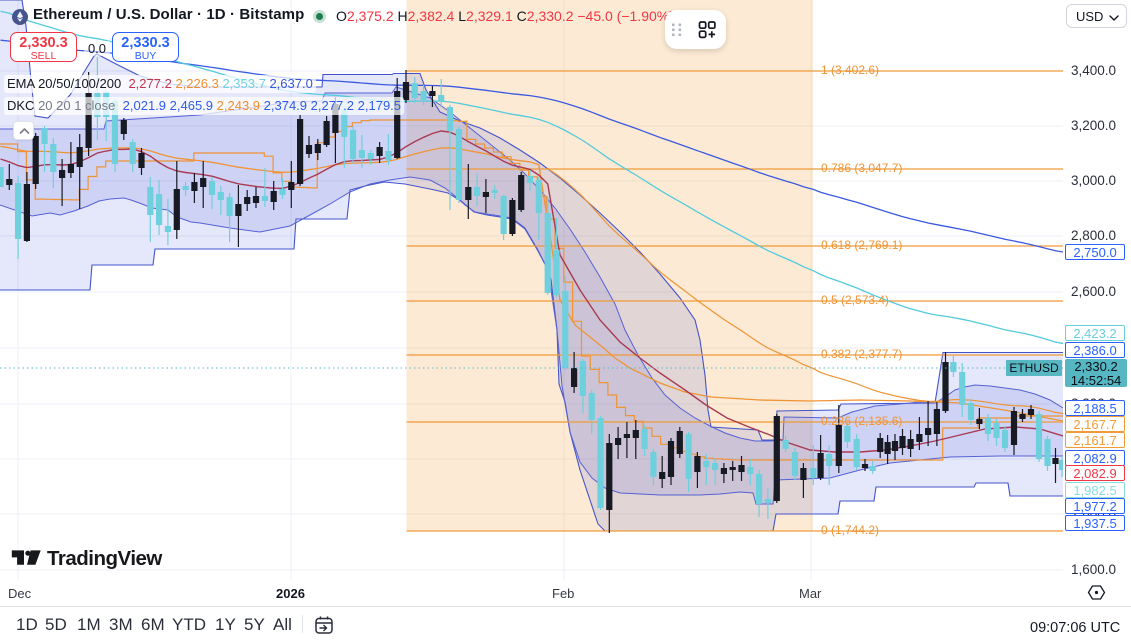 This screenshot has width=1131, height=640. What do you see at coordinates (104, 558) in the screenshot?
I see `svg-text: TradingView` at bounding box center [104, 558].